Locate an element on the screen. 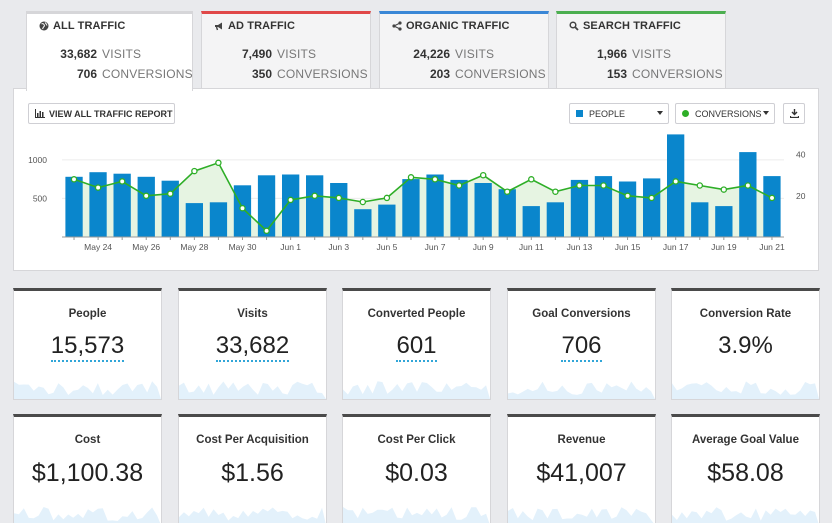 The width and height of the screenshot is (832, 523). search-icon is located at coordinates (574, 26).